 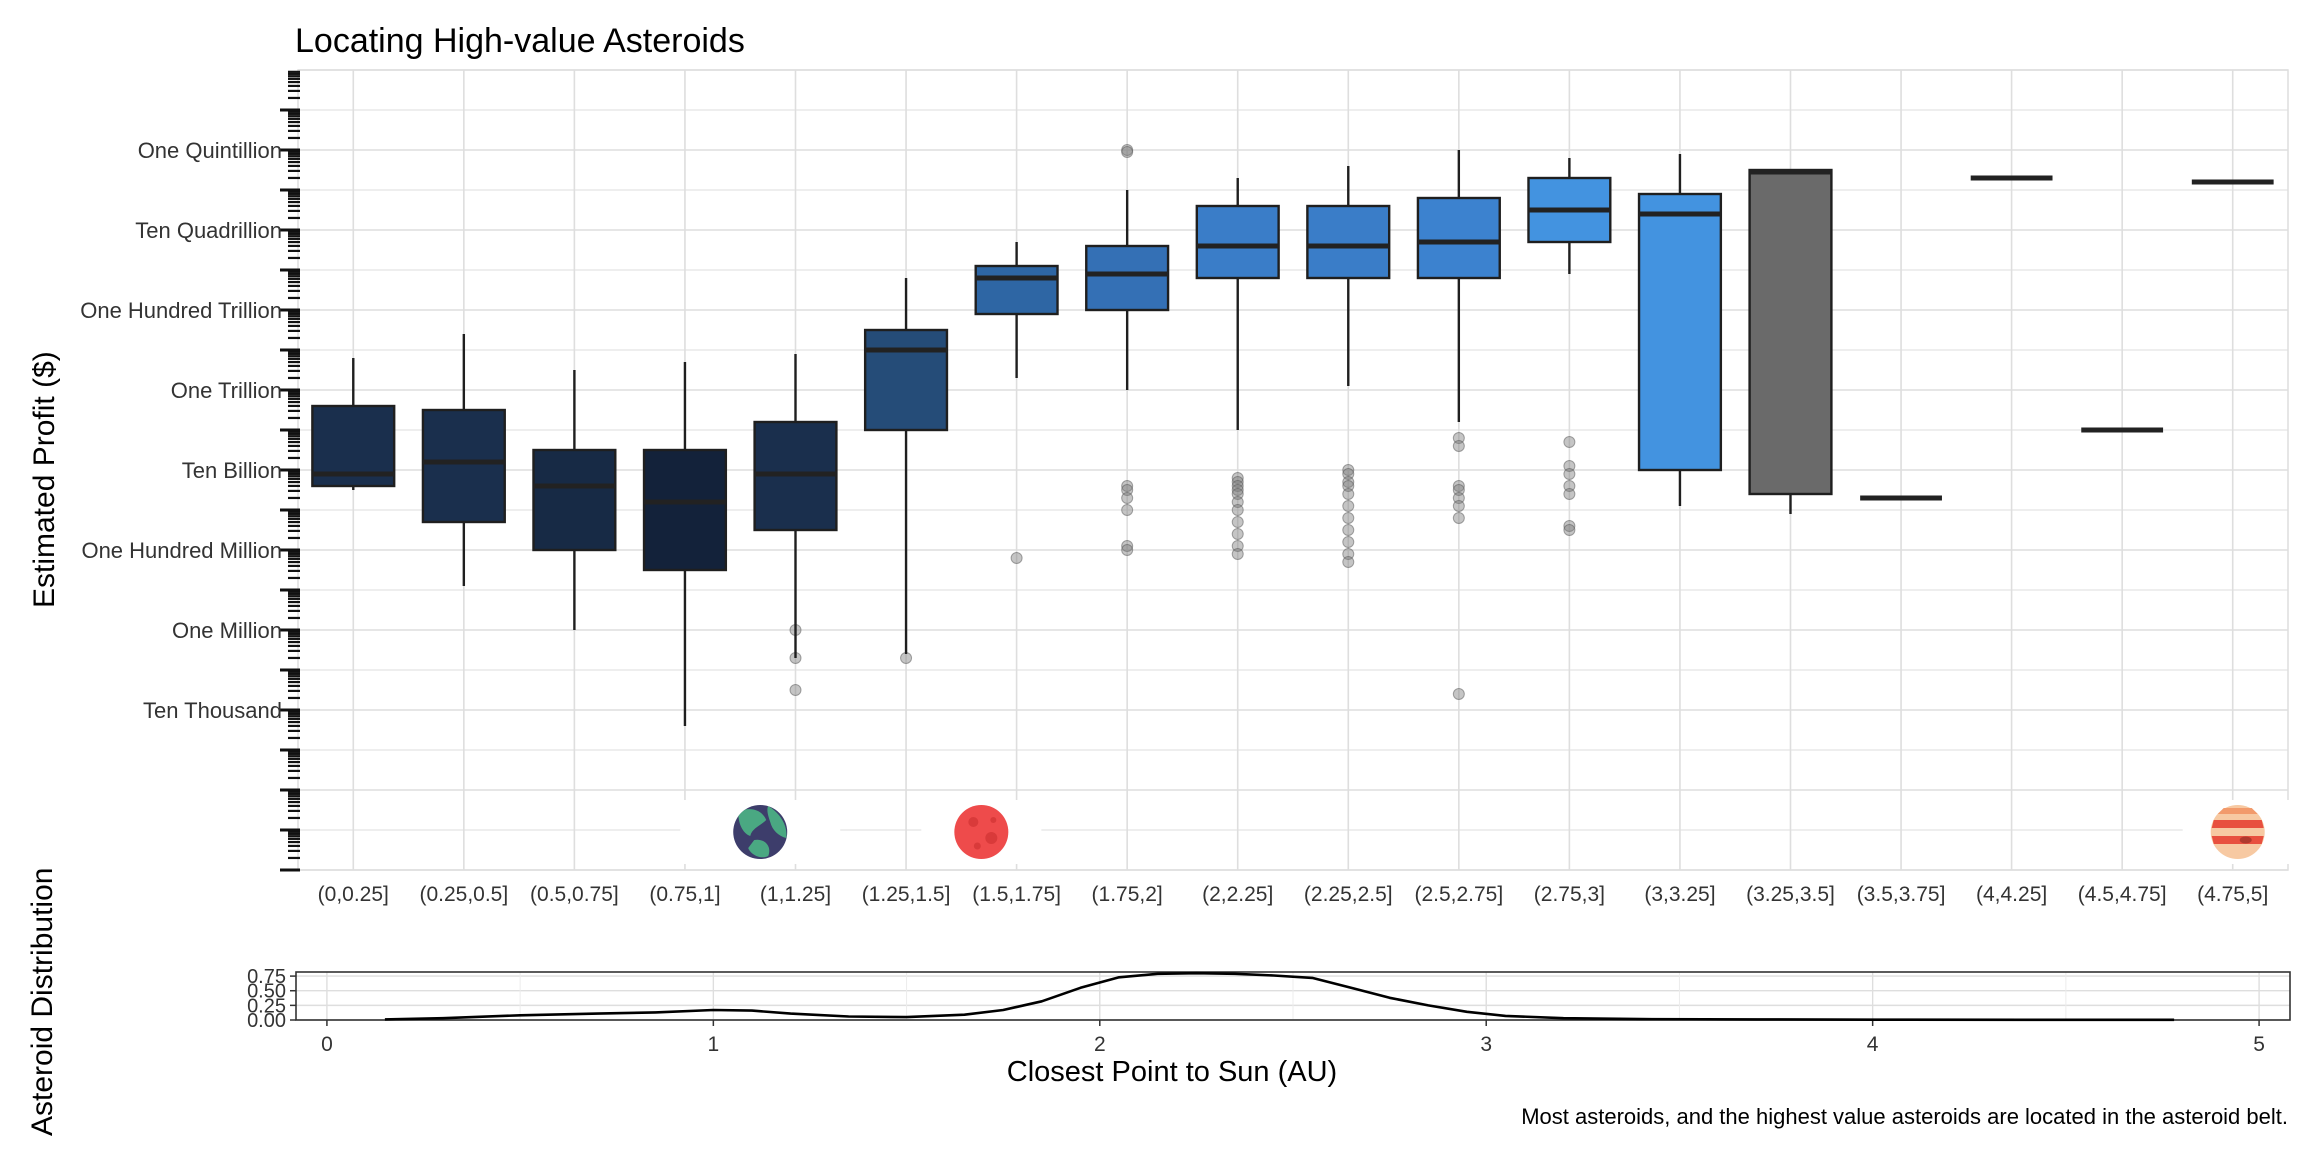 I want to click on x-tick-label: (3.5,3.75], so click(x=1901, y=894).